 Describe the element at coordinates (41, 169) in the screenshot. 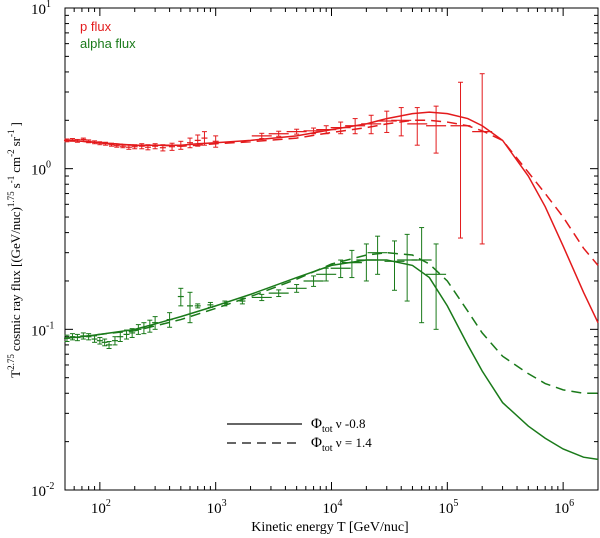

I see `y-tick-label: 10⁰` at that location.